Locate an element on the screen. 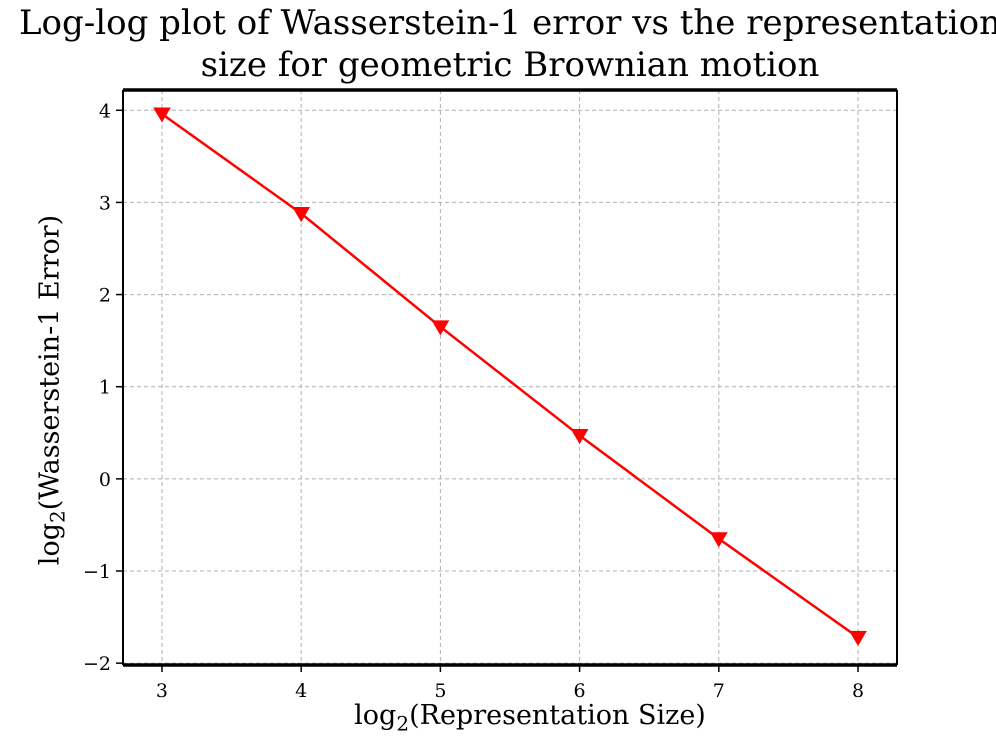 The height and width of the screenshot is (747, 996). y-tick-label: −2 is located at coordinates (97, 664).